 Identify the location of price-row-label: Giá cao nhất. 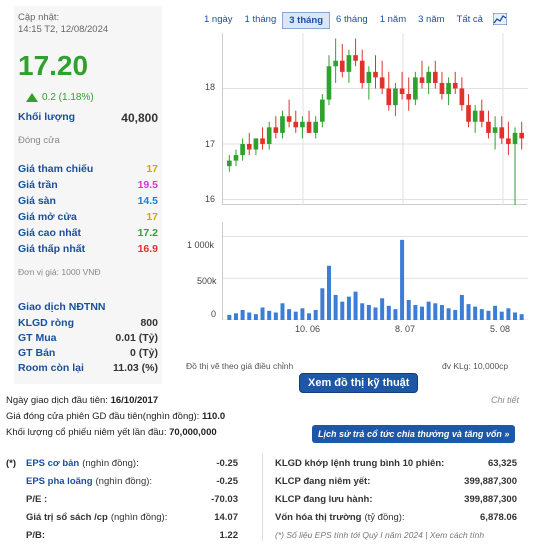
(50, 233).